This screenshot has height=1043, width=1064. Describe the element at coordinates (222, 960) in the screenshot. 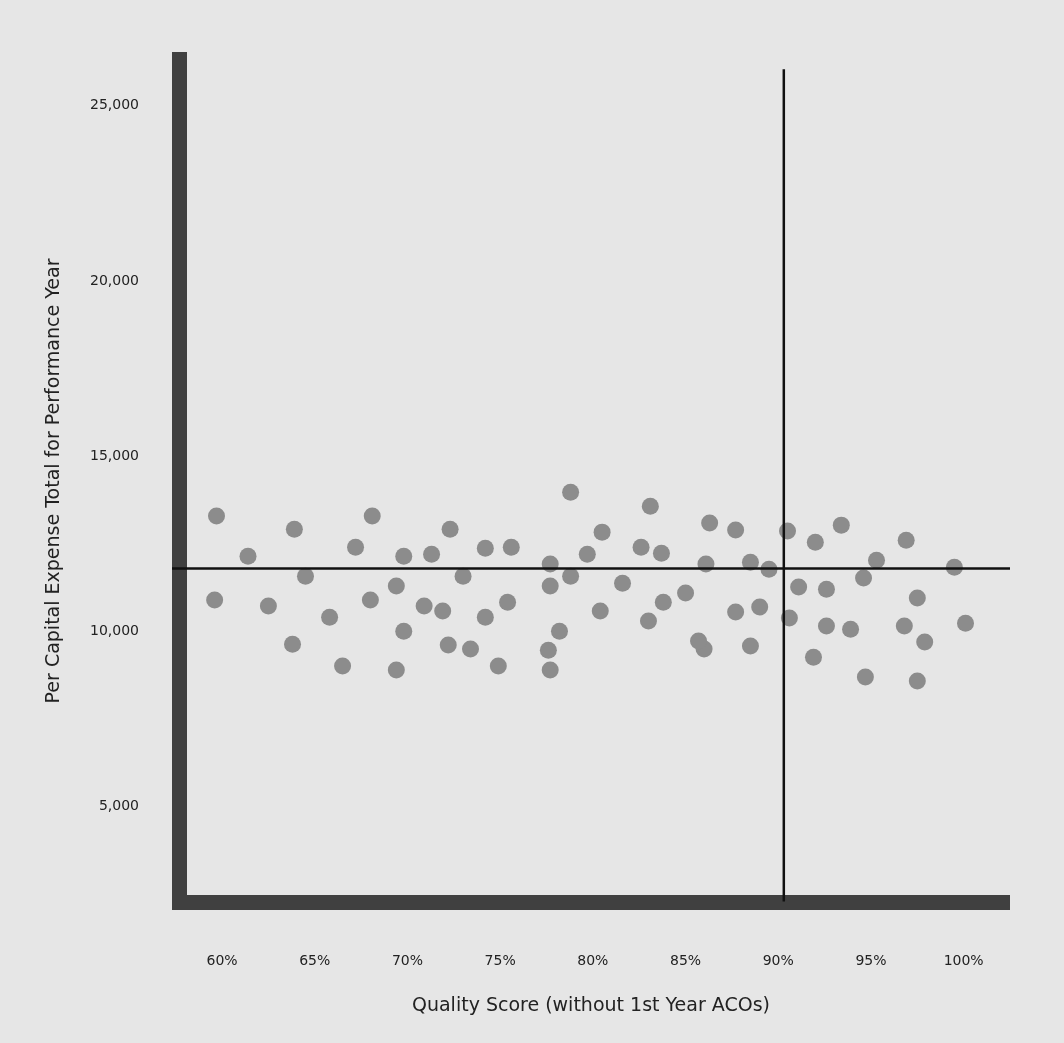

I see `x-tick-label: 60%` at that location.